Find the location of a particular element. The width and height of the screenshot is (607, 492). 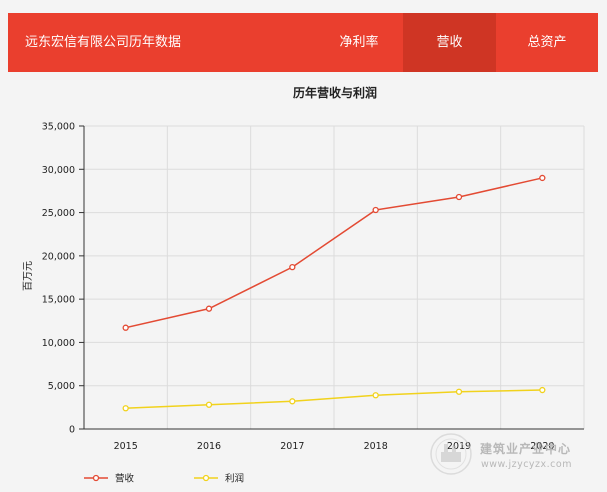

tab-total-assets: 总资产 is located at coordinates (547, 42).